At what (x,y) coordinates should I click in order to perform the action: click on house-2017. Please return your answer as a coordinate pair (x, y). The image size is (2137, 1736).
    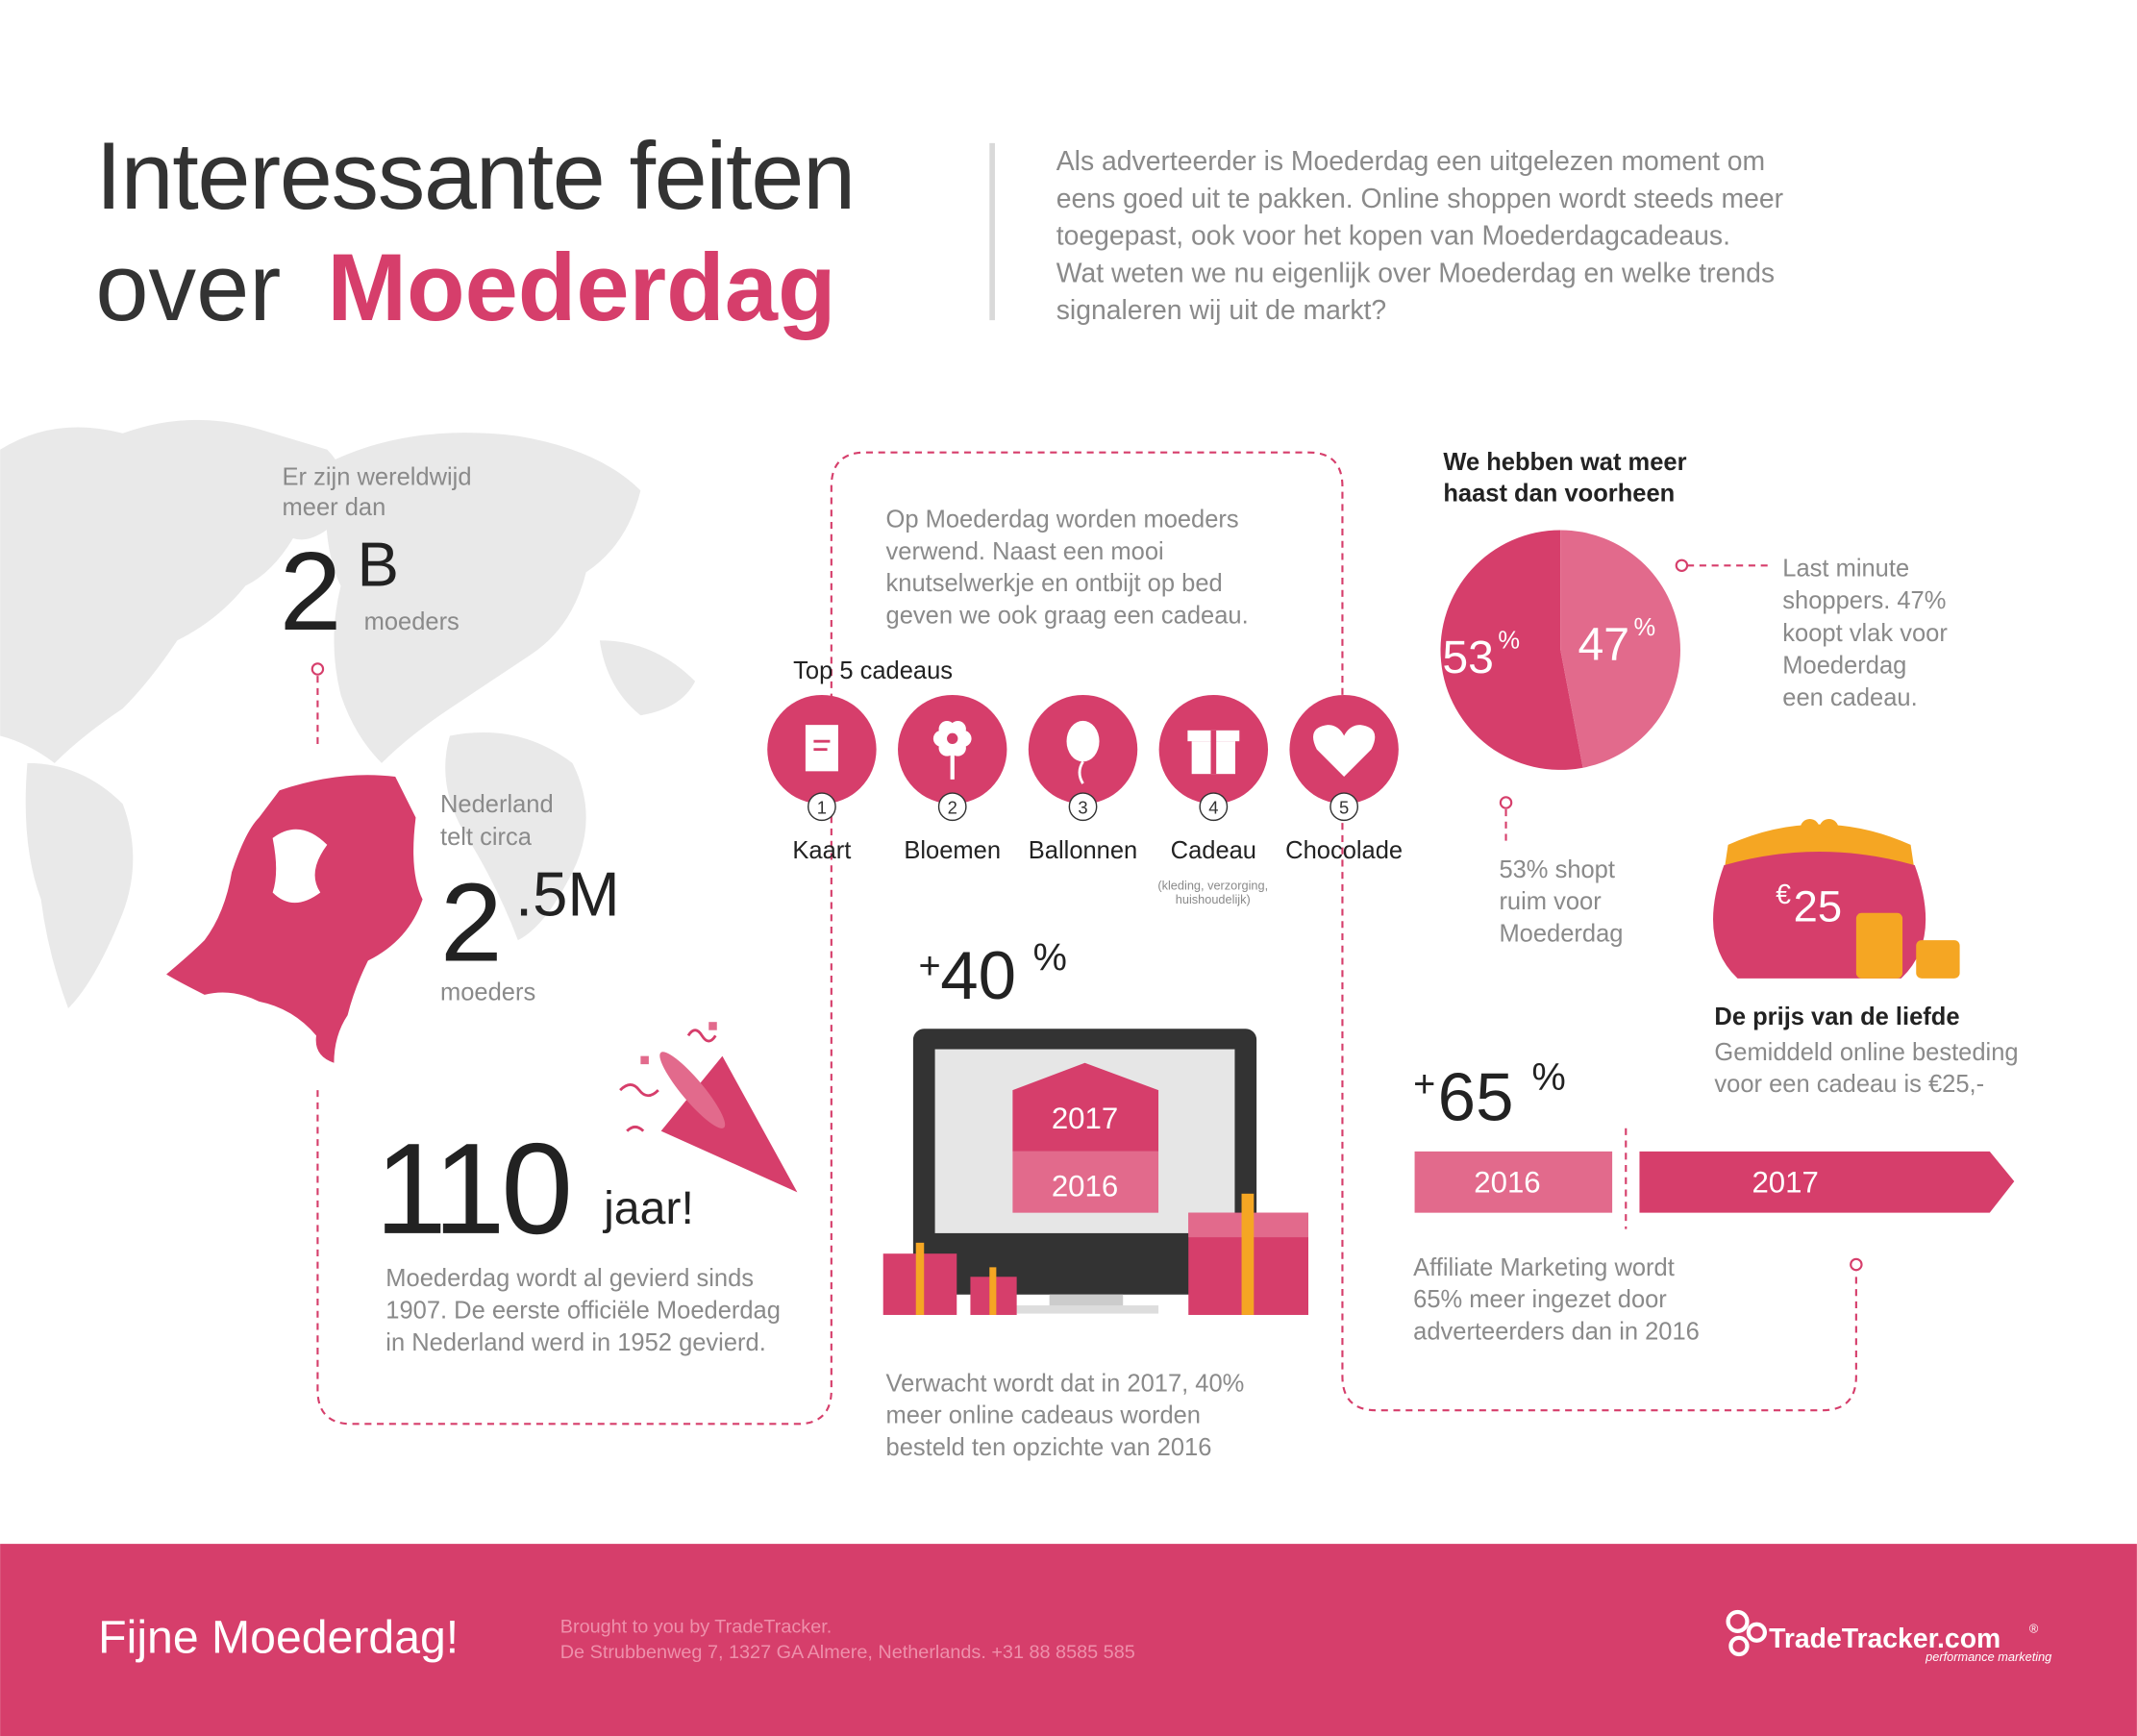
    Looking at the image, I should click on (1085, 1107).